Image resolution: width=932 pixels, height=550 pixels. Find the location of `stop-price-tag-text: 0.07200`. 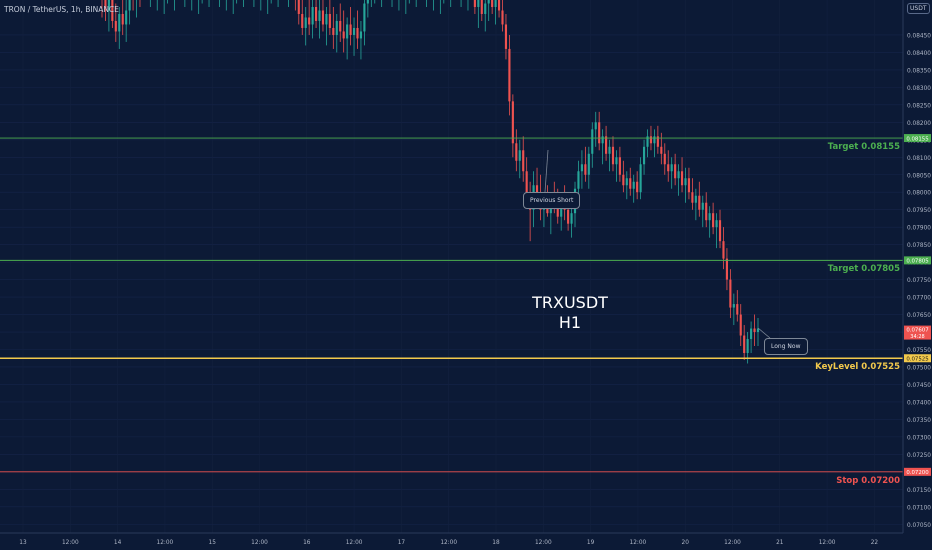

stop-price-tag-text: 0.07200 is located at coordinates (917, 473).